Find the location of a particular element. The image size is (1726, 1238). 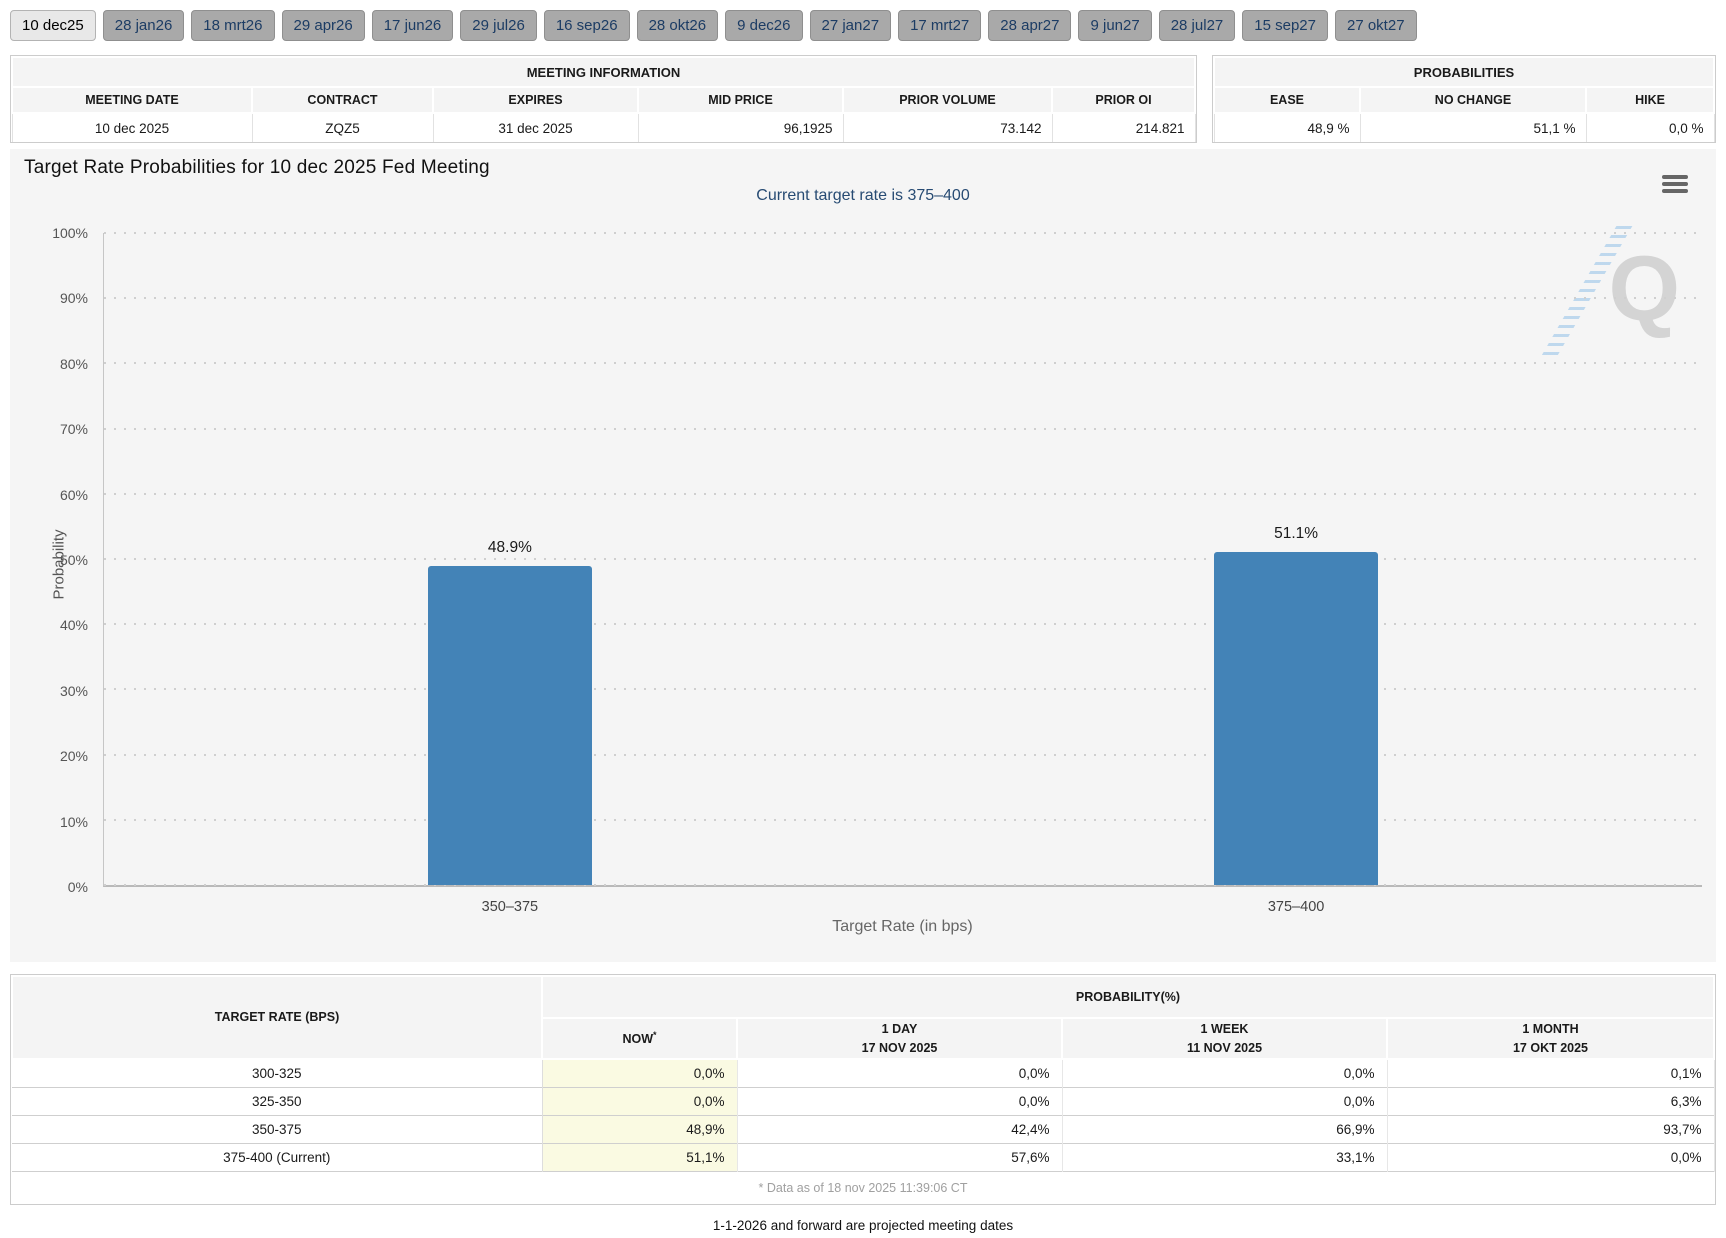

table-row: 375-400 (Current) 51,1% 57,6% 33,1% 0,0% is located at coordinates (863, 1156).